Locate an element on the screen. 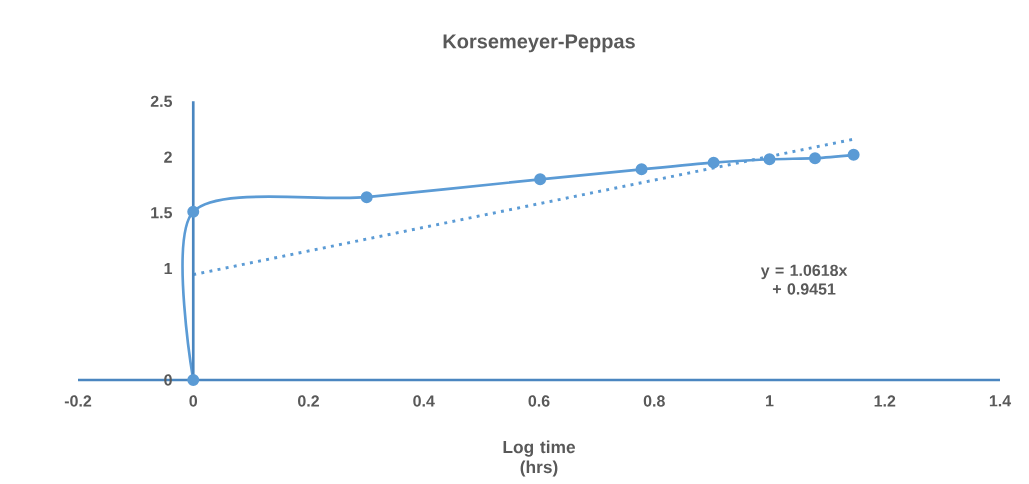  x-tick-label: 0.2 is located at coordinates (308, 401).